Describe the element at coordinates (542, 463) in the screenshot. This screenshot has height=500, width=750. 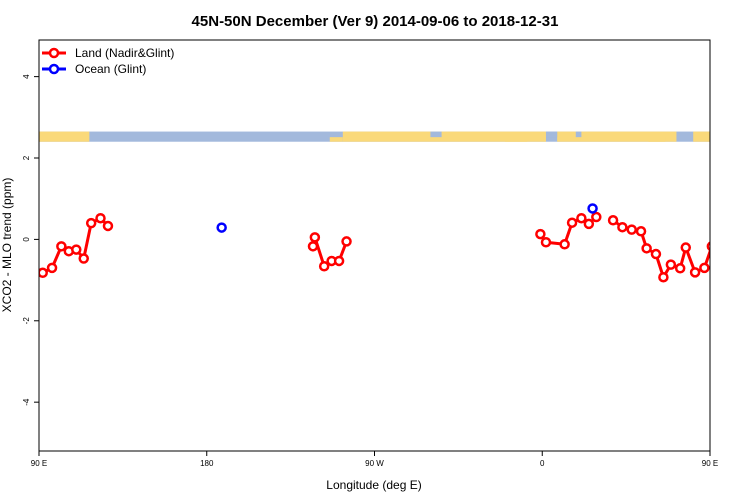
I see `x-tick-label: 0` at that location.